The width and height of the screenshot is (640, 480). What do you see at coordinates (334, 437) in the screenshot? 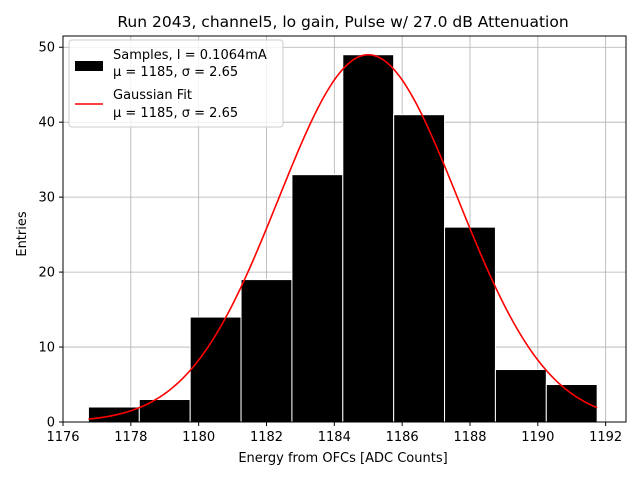
I see `x-tick-label: 1184` at bounding box center [334, 437].